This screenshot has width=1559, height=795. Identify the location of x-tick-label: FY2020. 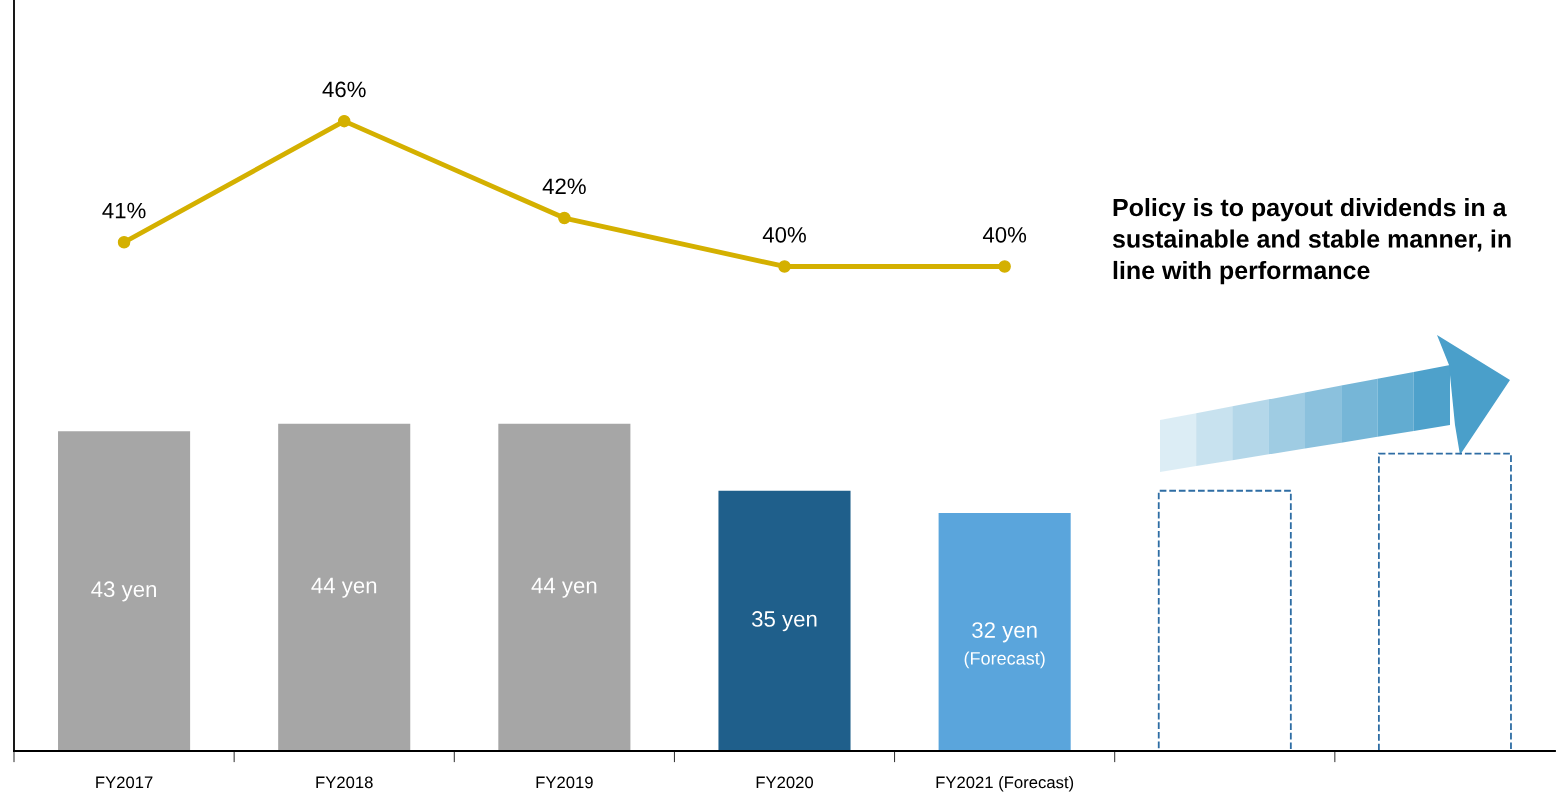
(785, 782).